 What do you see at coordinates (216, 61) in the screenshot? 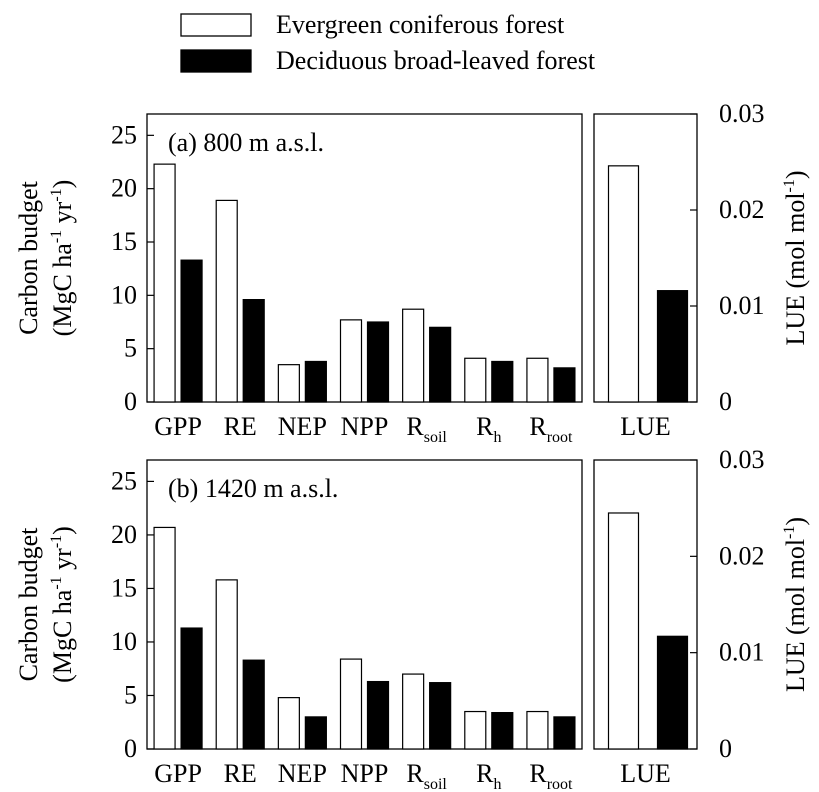
I see `legend-swatch-deciduous` at bounding box center [216, 61].